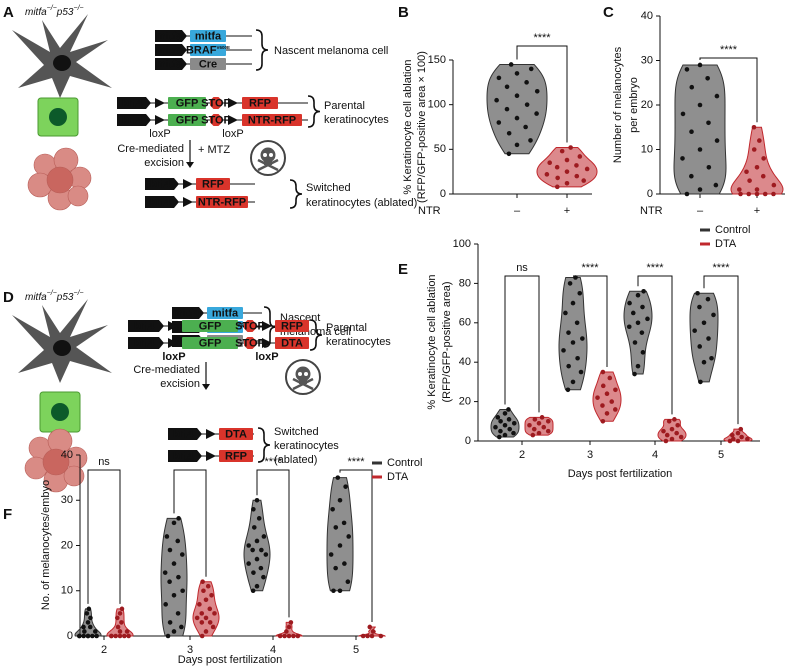 This screenshot has height=669, width=793. Describe the element at coordinates (272, 120) in the screenshot. I see `gene-label: NTR-RFP` at that location.